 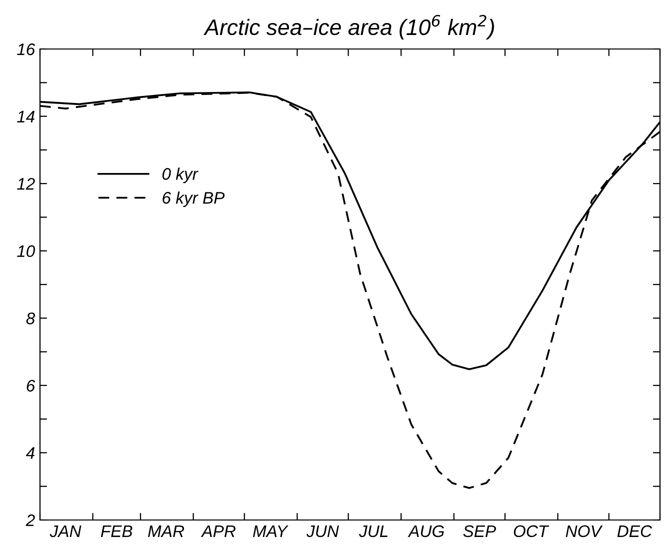 I want to click on x-tick-label: MAY, so click(x=270, y=531).